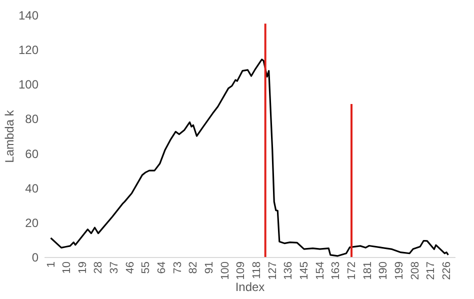 The height and width of the screenshot is (299, 474). What do you see at coordinates (352, 271) in the screenshot?
I see `x-tick-label: 172` at bounding box center [352, 271].